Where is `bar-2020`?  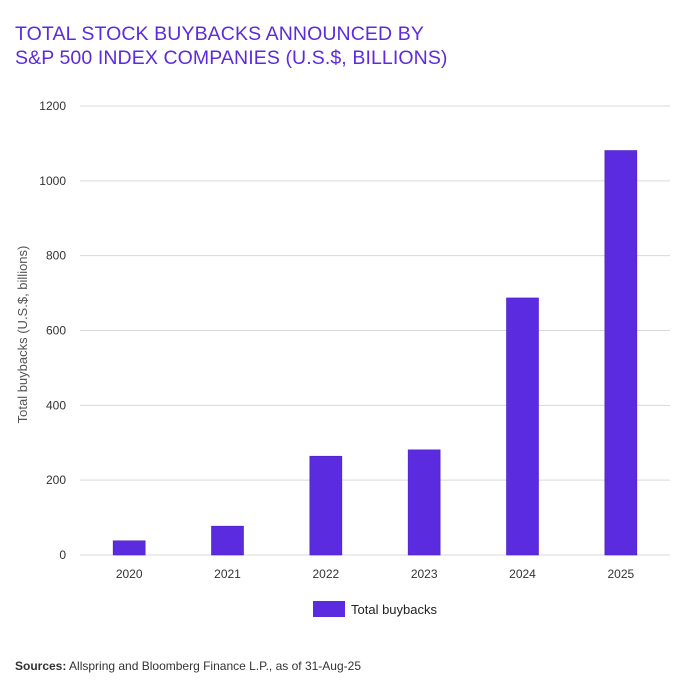 bar-2020 is located at coordinates (129, 548).